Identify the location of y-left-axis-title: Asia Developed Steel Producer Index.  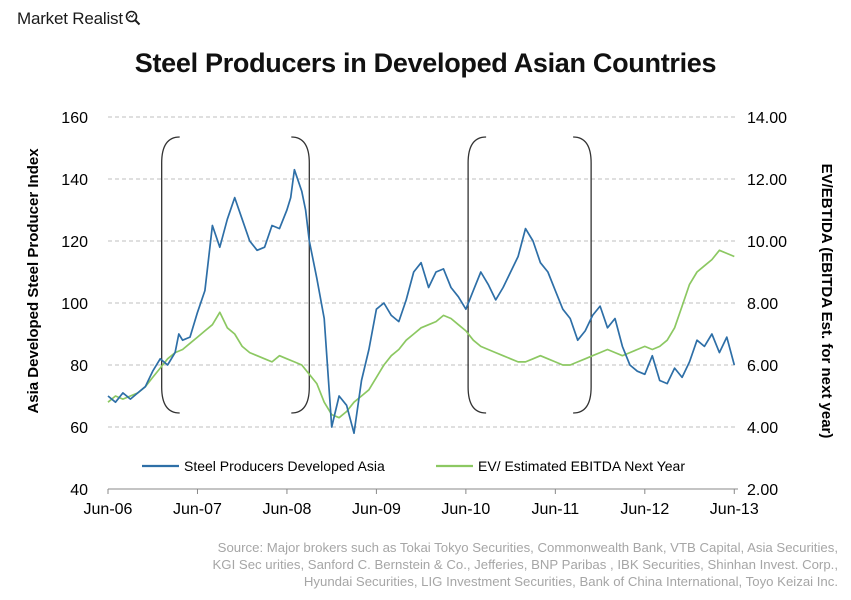
(33, 281).